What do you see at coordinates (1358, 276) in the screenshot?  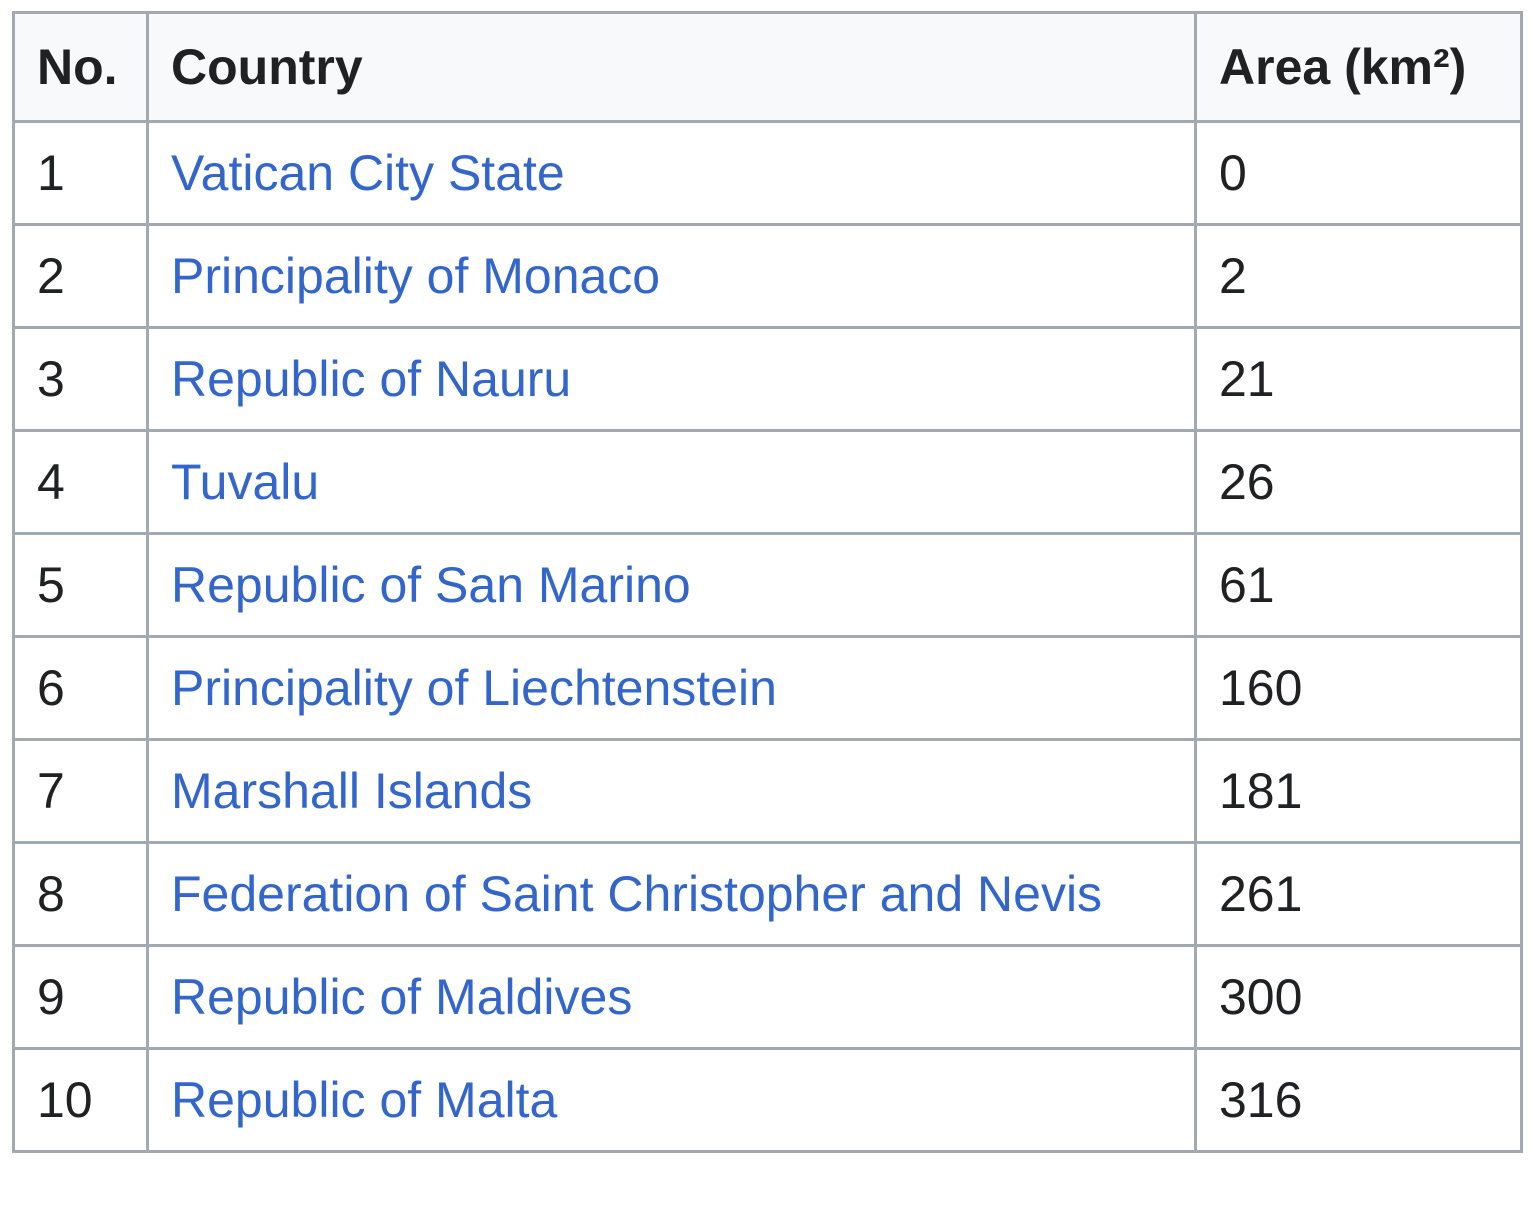 I see `area-cell: 2` at bounding box center [1358, 276].